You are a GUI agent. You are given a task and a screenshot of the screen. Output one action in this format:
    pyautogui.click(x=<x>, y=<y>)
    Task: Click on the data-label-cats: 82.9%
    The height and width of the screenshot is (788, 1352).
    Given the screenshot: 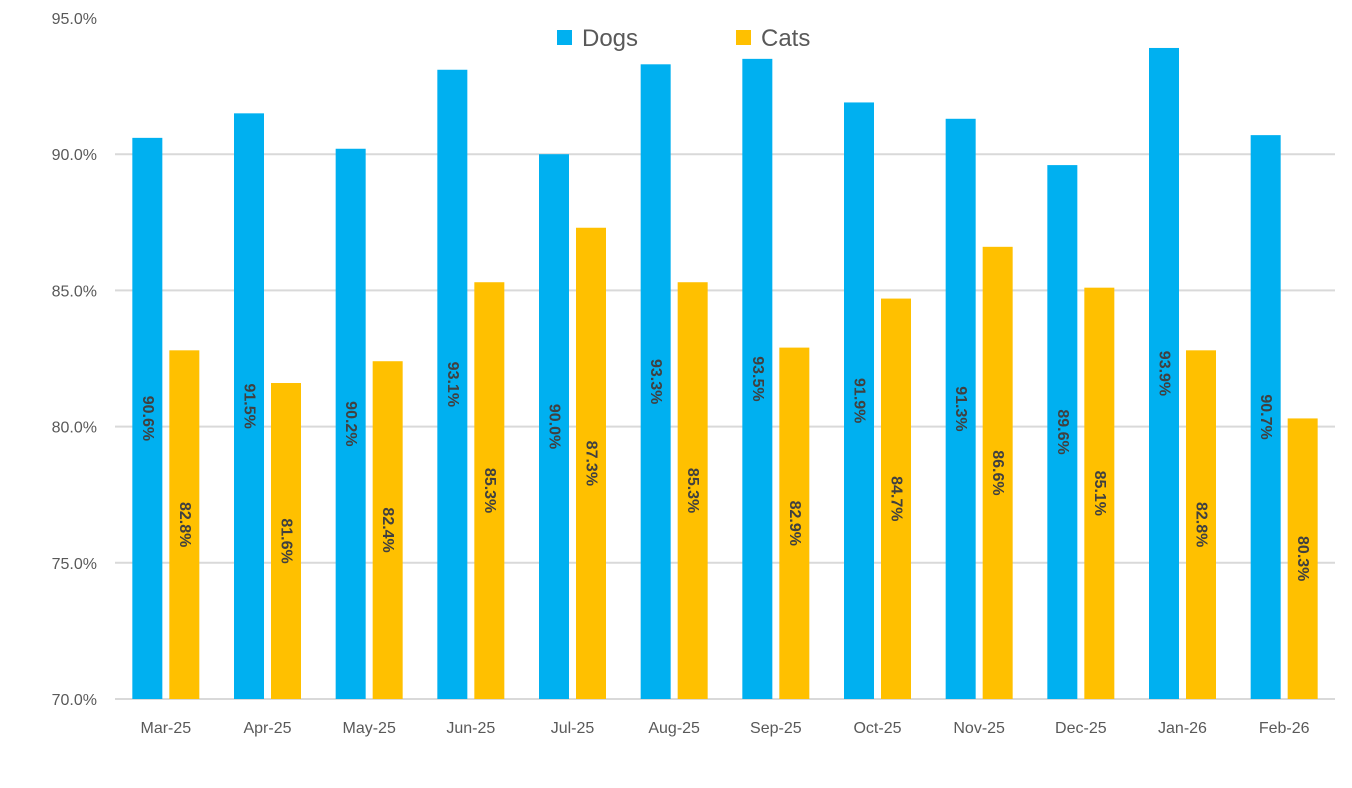 What is the action you would take?
    pyautogui.click(x=794, y=523)
    